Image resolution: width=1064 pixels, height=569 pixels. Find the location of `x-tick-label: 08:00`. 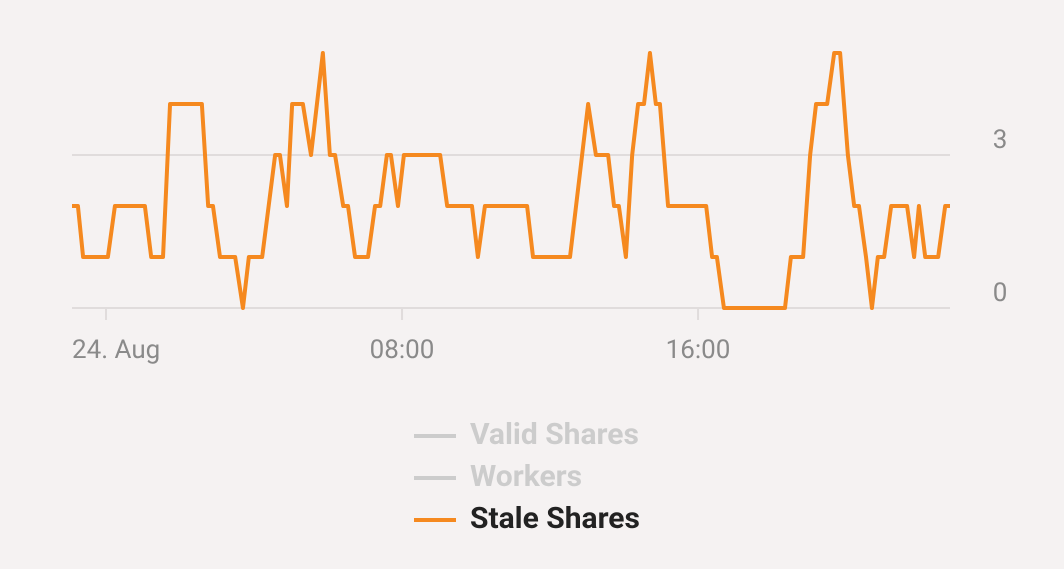

x-tick-label: 08:00 is located at coordinates (402, 350).